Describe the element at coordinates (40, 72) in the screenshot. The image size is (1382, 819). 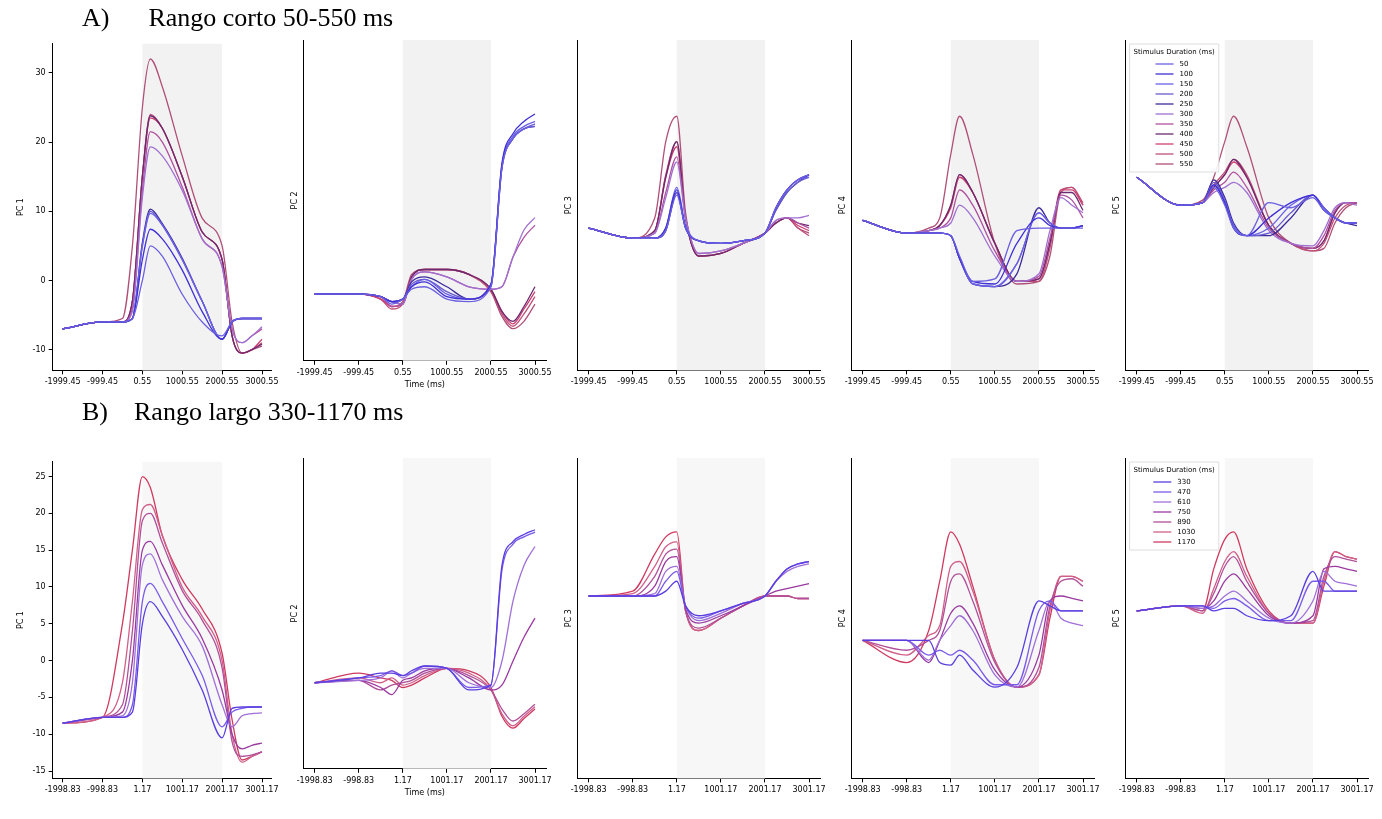
I see `y-tick-label: 30` at that location.